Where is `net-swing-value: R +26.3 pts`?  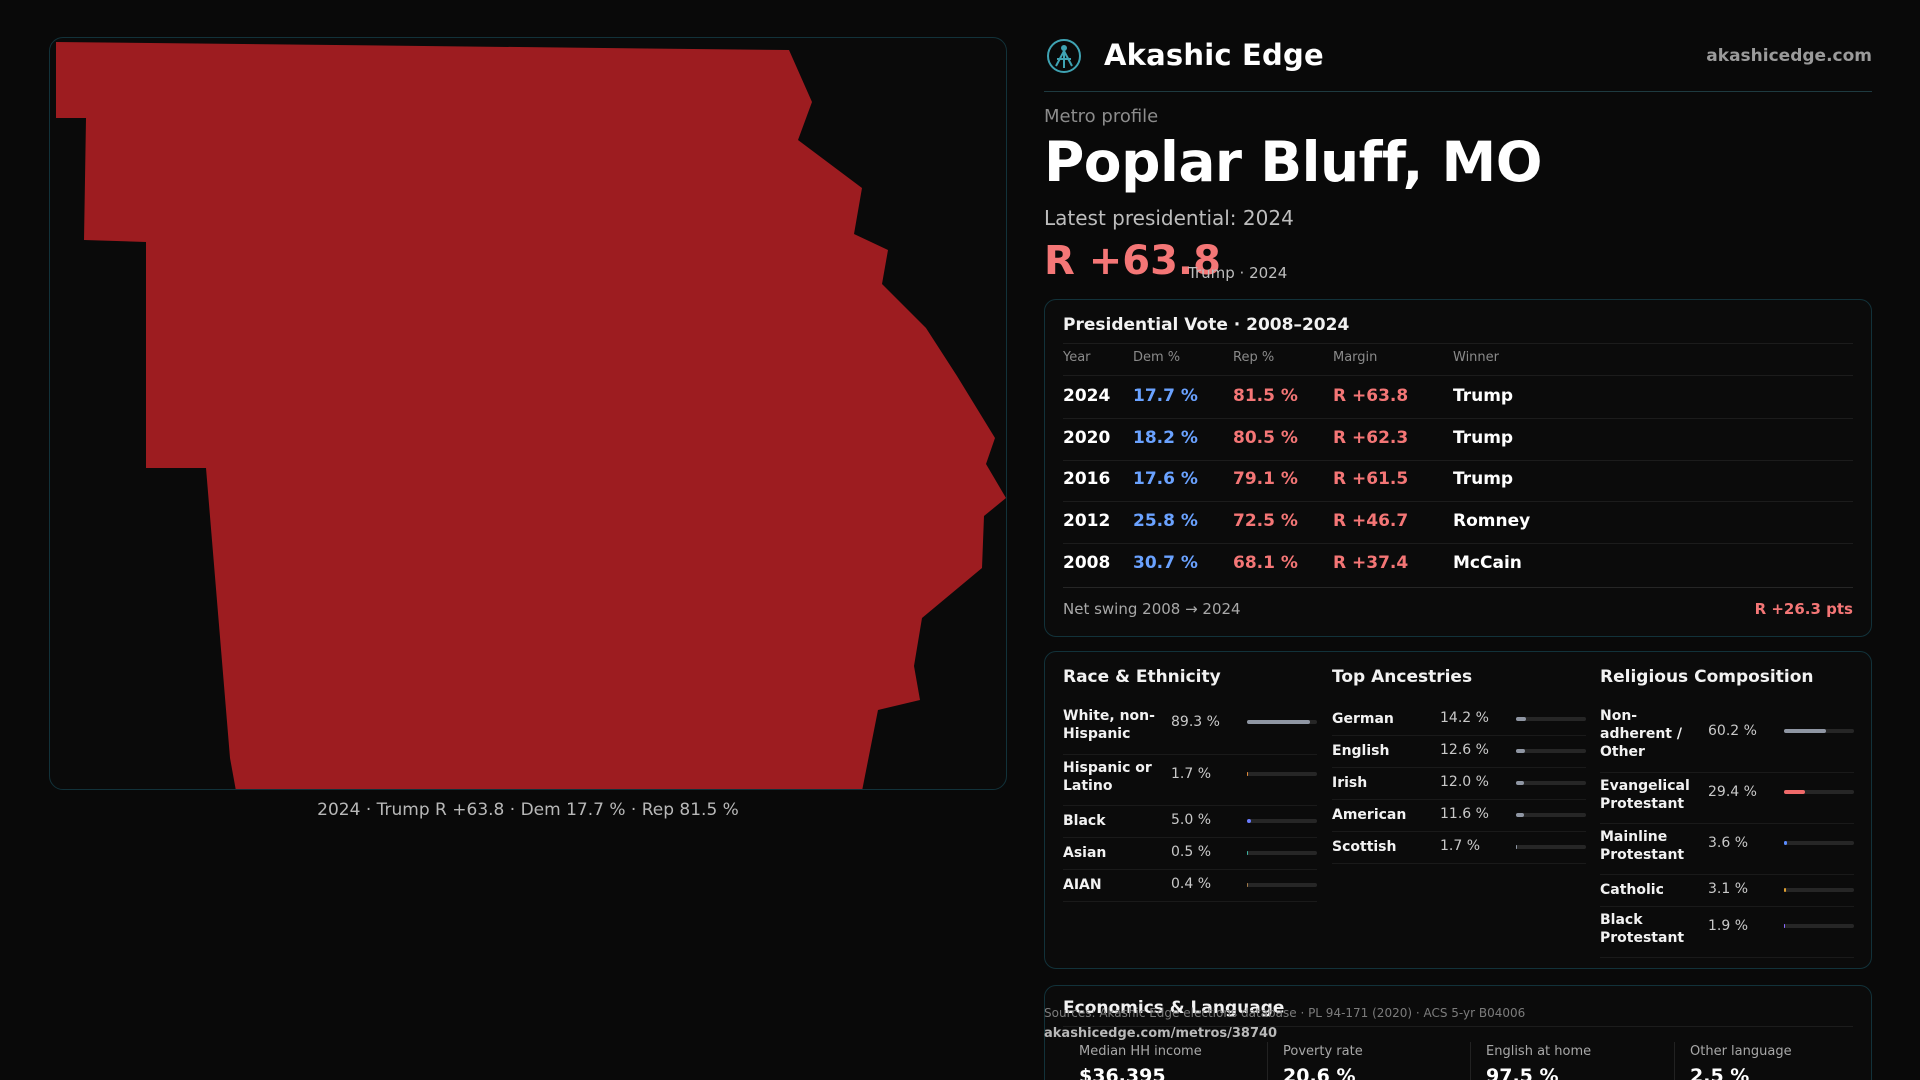
net-swing-value: R +26.3 pts is located at coordinates (1803, 609).